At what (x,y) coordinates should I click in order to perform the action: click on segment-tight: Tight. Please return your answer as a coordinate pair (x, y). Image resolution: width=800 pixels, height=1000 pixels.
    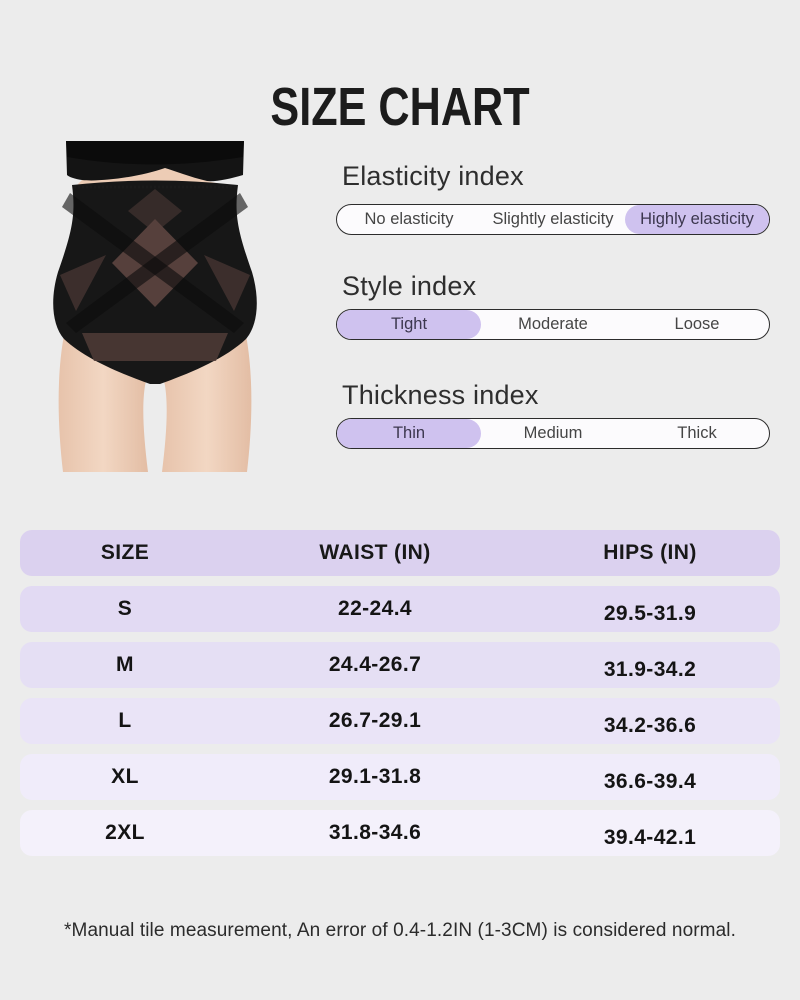
    Looking at the image, I should click on (409, 324).